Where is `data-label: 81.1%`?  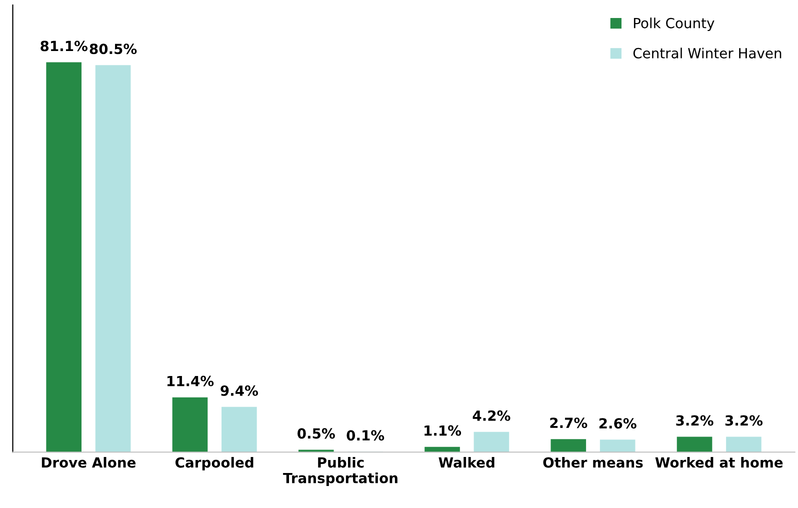 data-label: 81.1% is located at coordinates (64, 46).